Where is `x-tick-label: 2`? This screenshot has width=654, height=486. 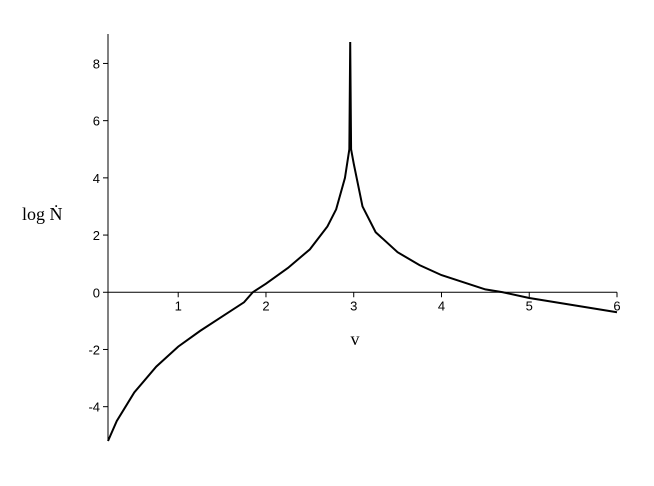
x-tick-label: 2 is located at coordinates (265, 305).